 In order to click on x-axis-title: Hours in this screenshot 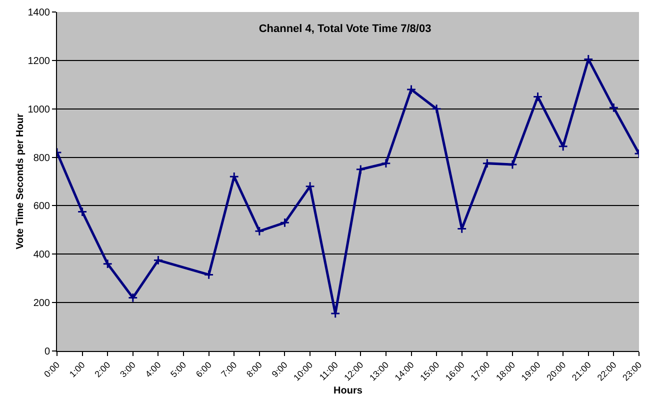, I will do `click(348, 390)`.